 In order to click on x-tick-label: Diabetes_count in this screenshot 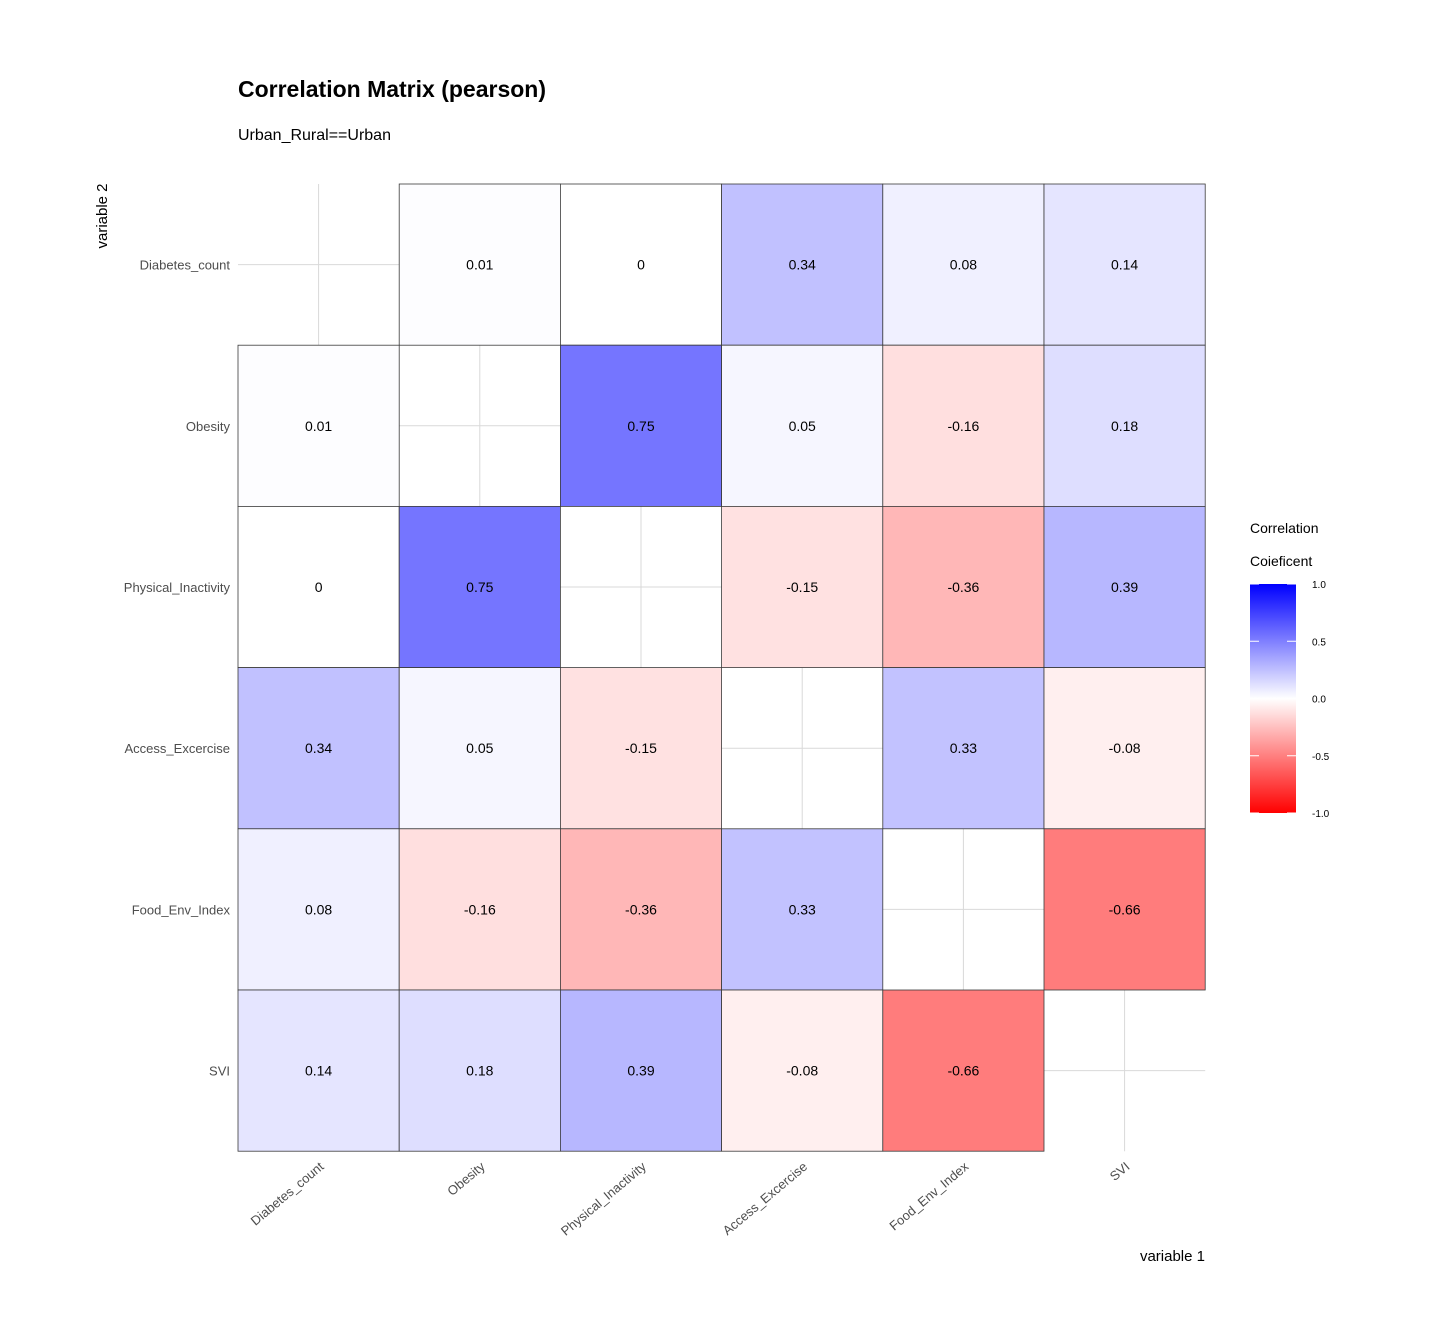, I will do `click(287, 1194)`.